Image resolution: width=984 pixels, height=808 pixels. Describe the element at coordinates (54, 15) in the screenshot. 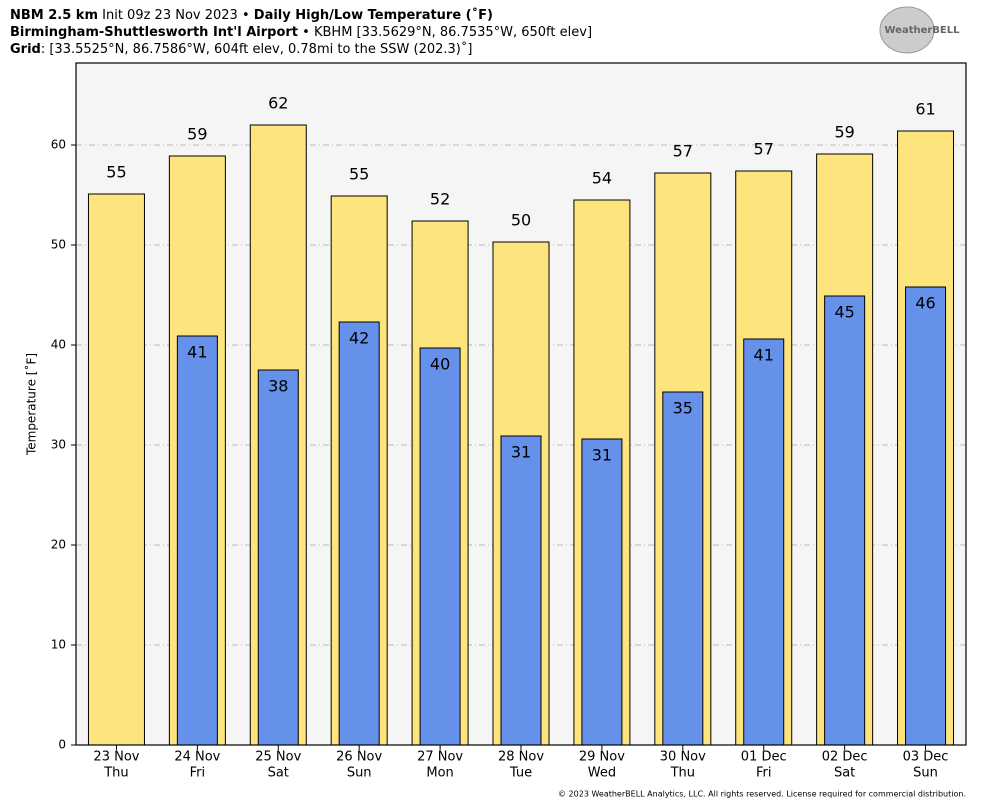

I see `model: NBM 2.5 km` at that location.